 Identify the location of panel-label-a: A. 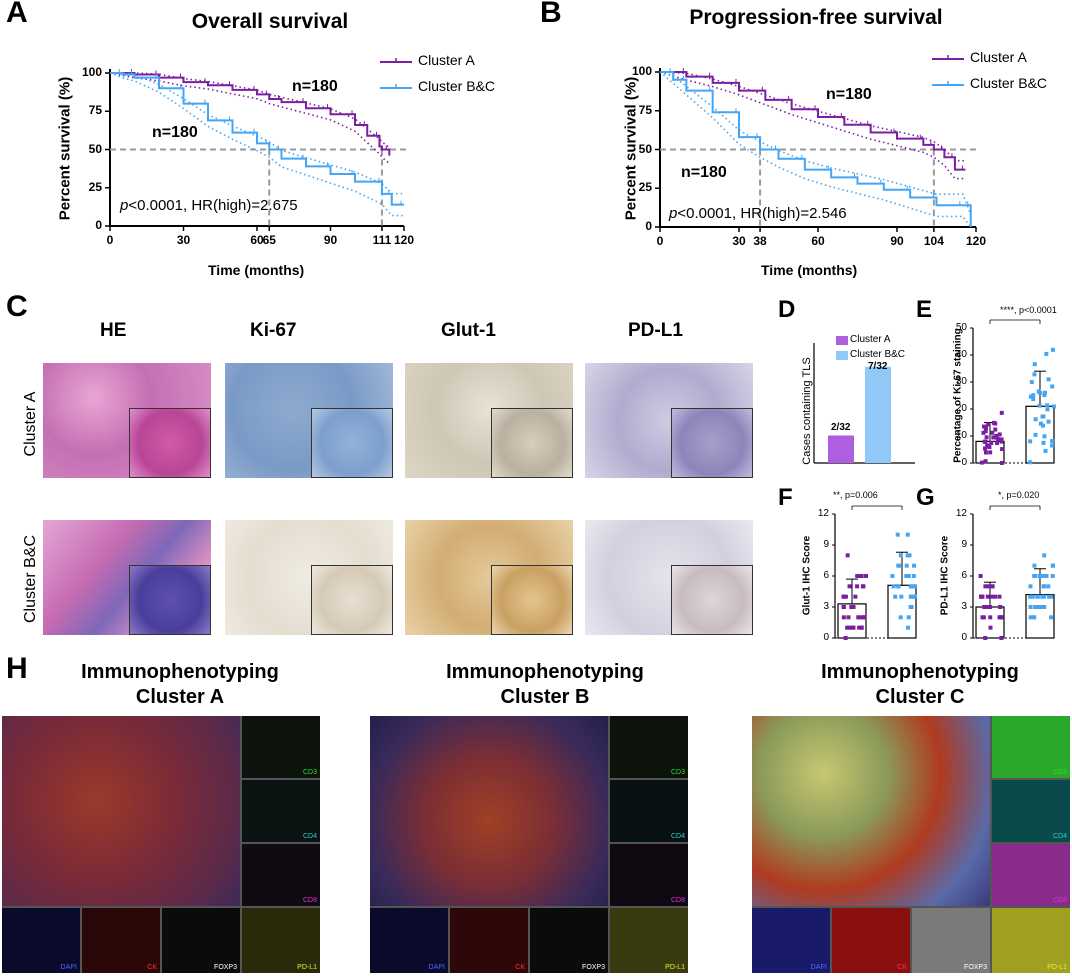
(17, 14).